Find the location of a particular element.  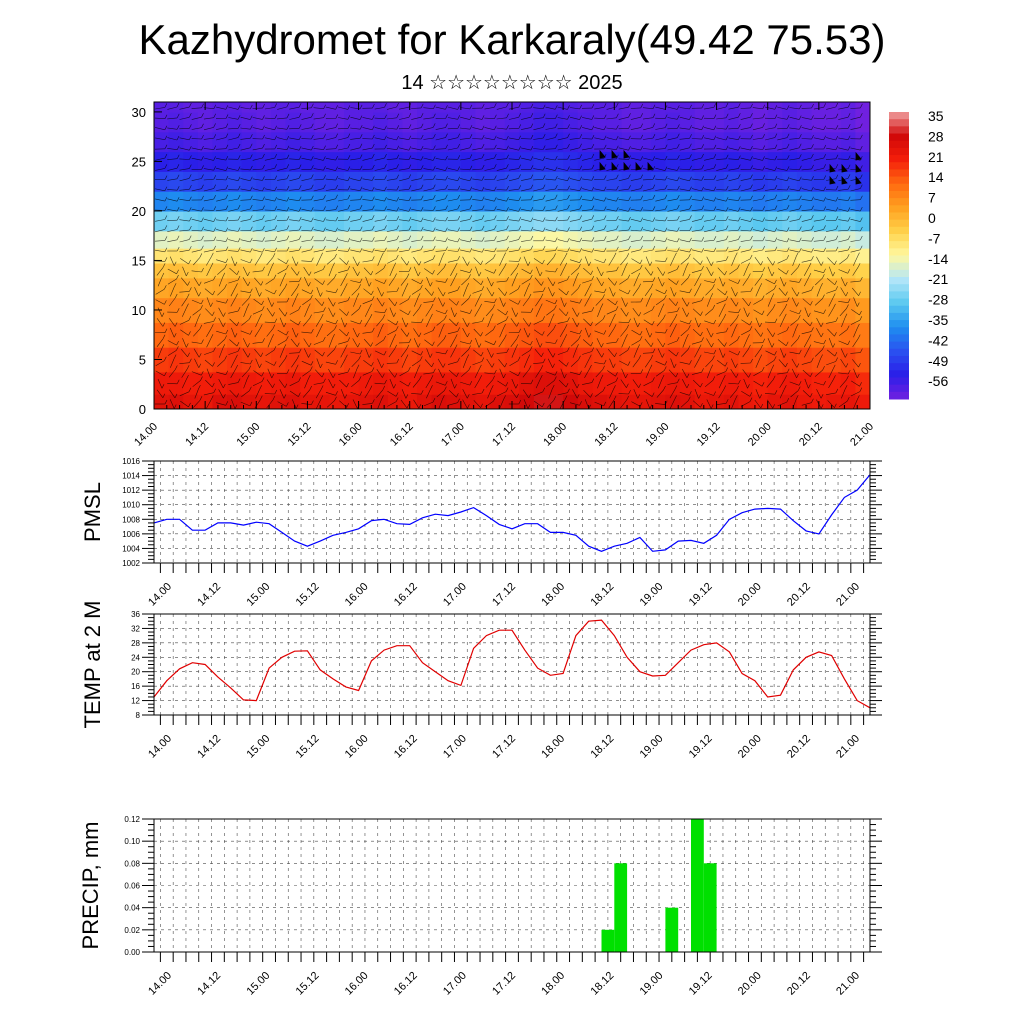

precip-bar is located at coordinates (608, 940).